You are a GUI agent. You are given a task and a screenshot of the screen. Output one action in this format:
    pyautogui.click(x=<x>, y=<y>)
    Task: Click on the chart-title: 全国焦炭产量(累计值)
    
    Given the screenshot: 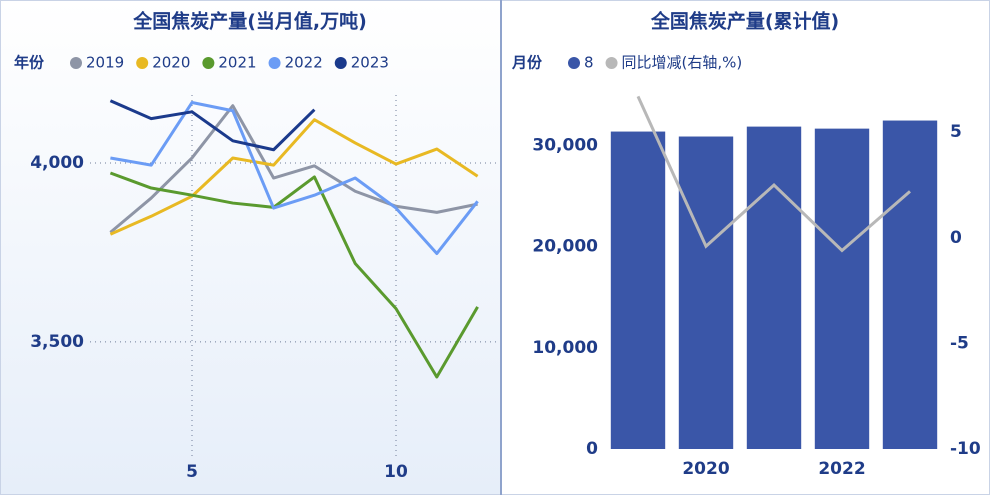 What is the action you would take?
    pyautogui.click(x=744, y=21)
    